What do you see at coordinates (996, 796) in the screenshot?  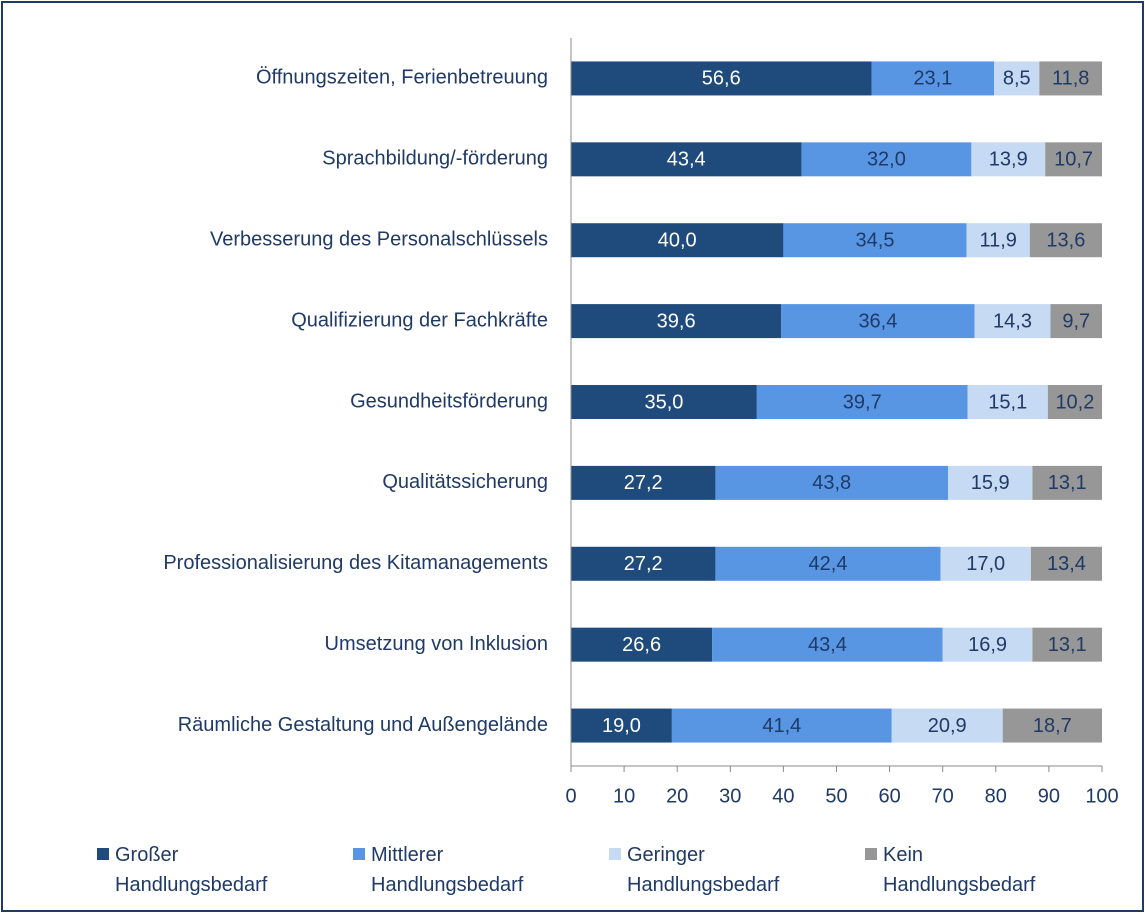 I see `x-tick-label: 80` at bounding box center [996, 796].